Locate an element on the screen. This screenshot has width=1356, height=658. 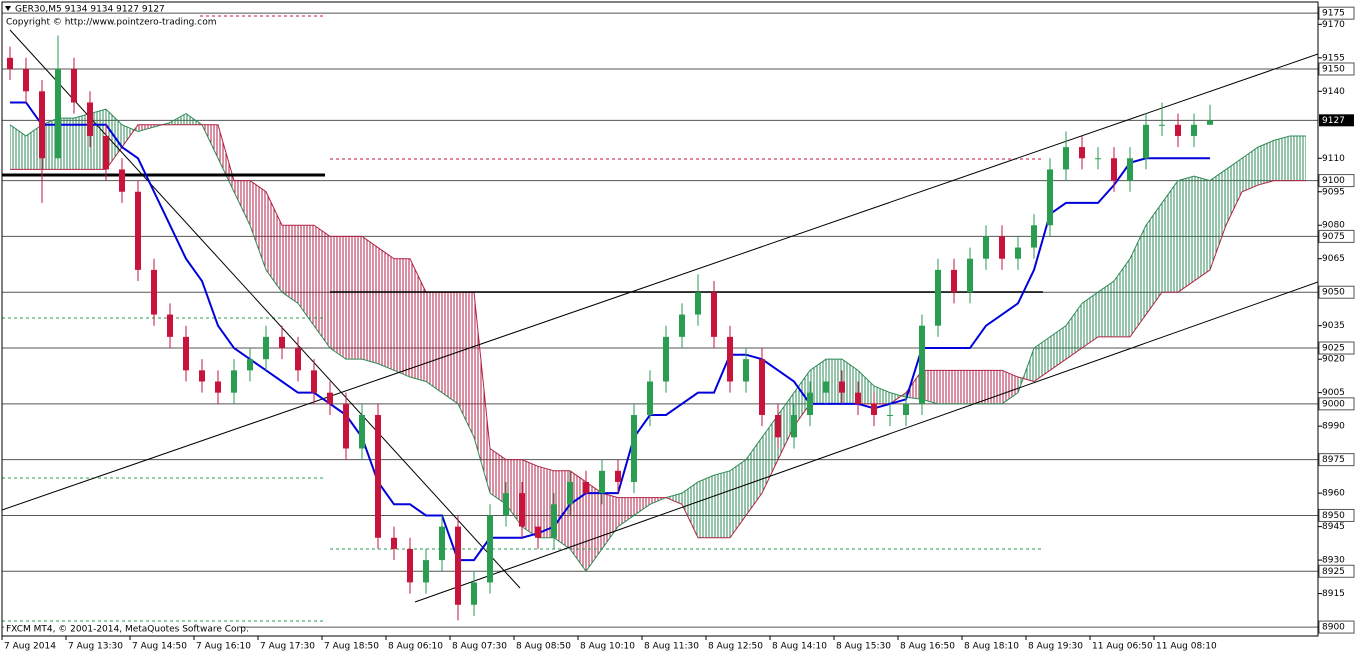
y-tick-label: 8945 is located at coordinates (1333, 527).